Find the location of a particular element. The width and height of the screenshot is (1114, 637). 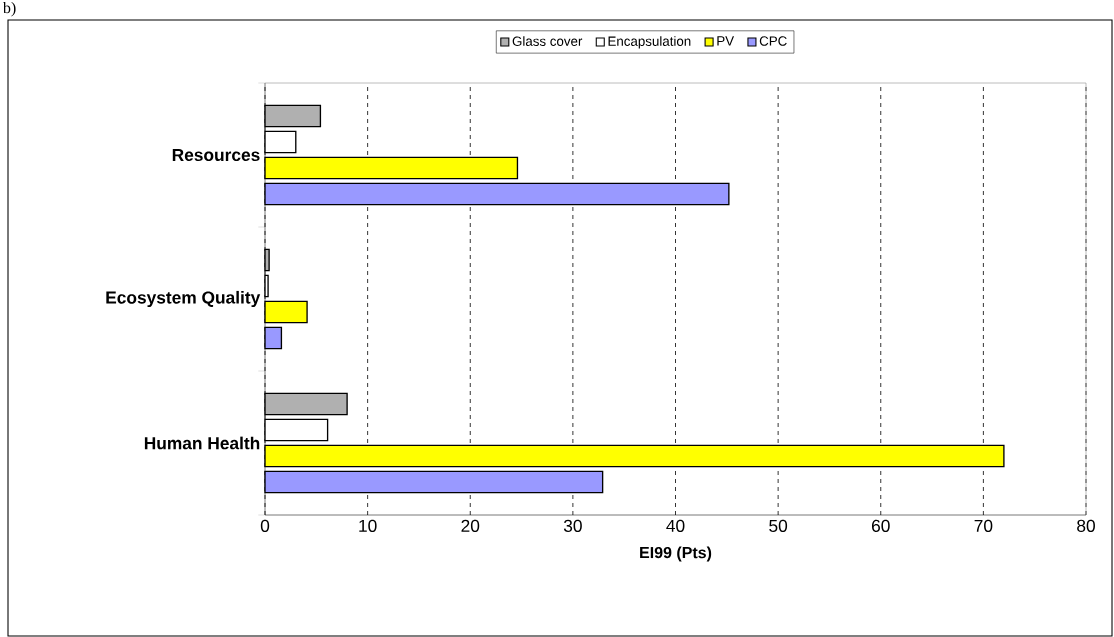

x-tick-label: 60 is located at coordinates (880, 525).